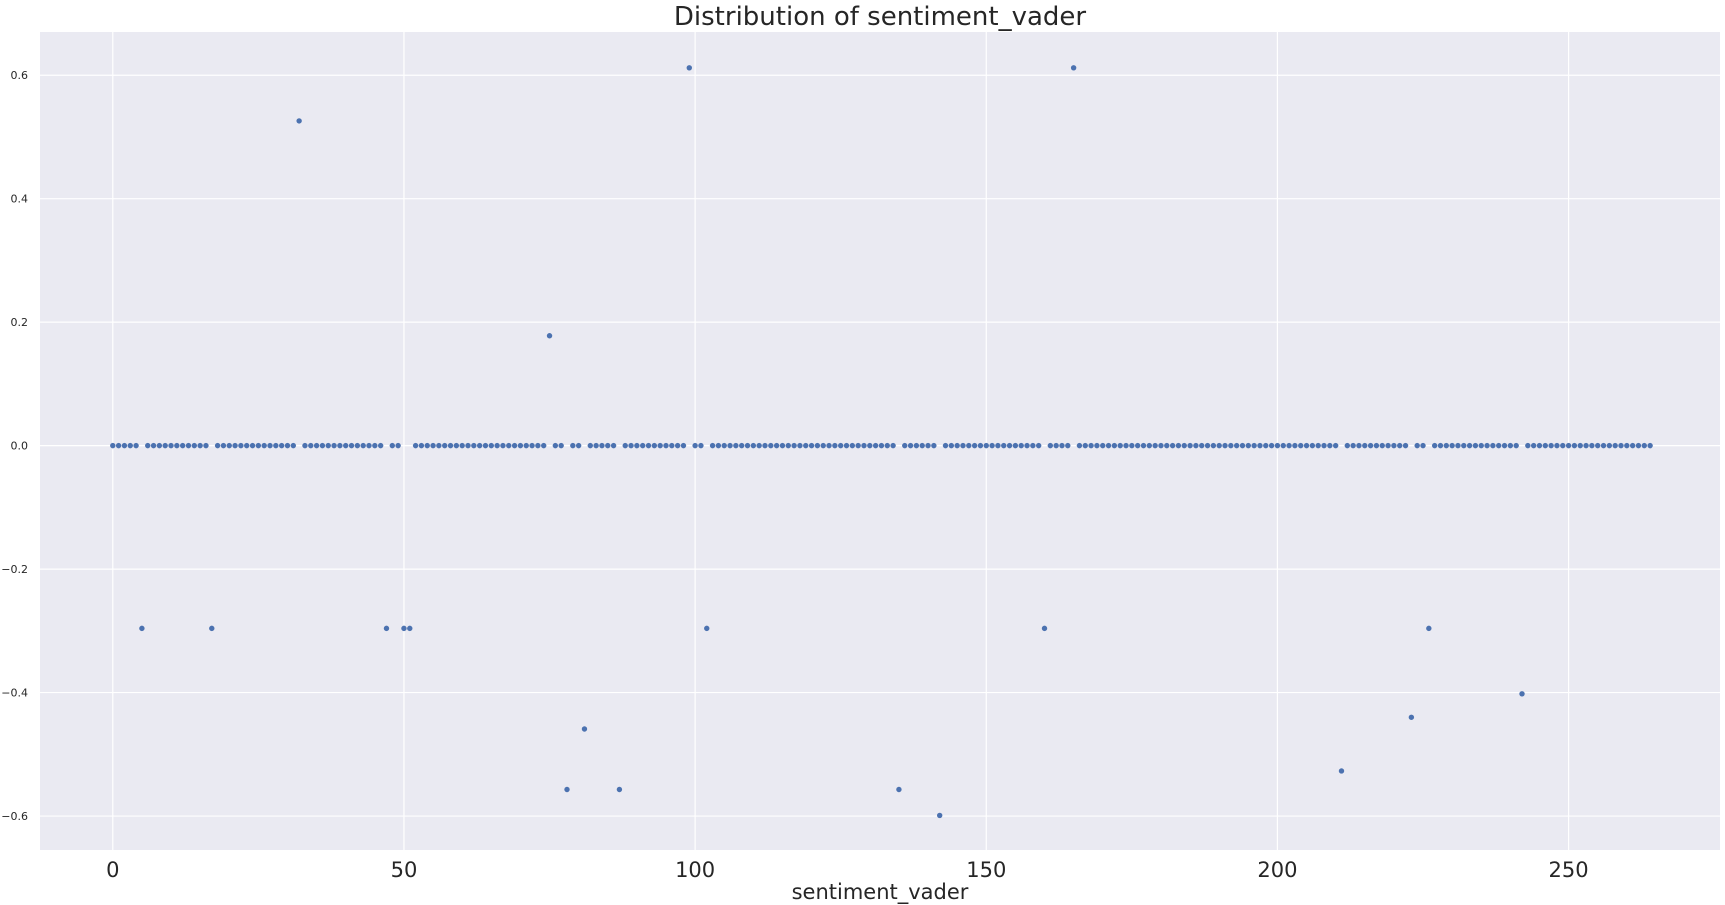  I want to click on x-tick-label: 200, so click(1277, 870).